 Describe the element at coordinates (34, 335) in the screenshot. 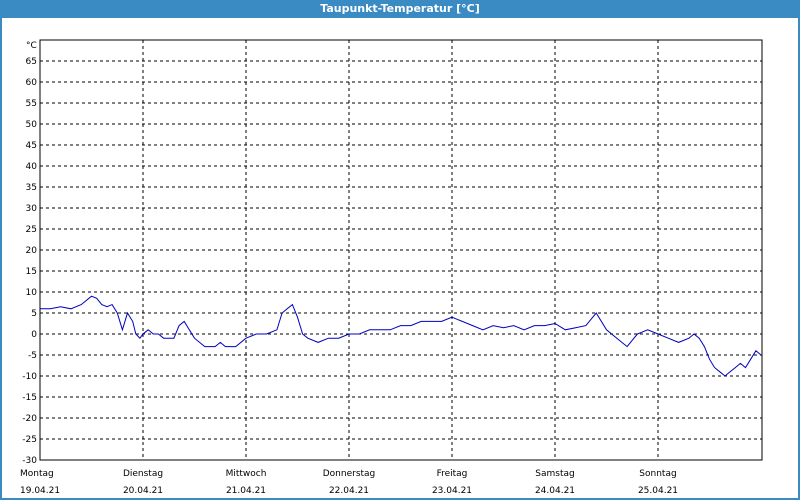

I see `y-tick-label: 0` at that location.